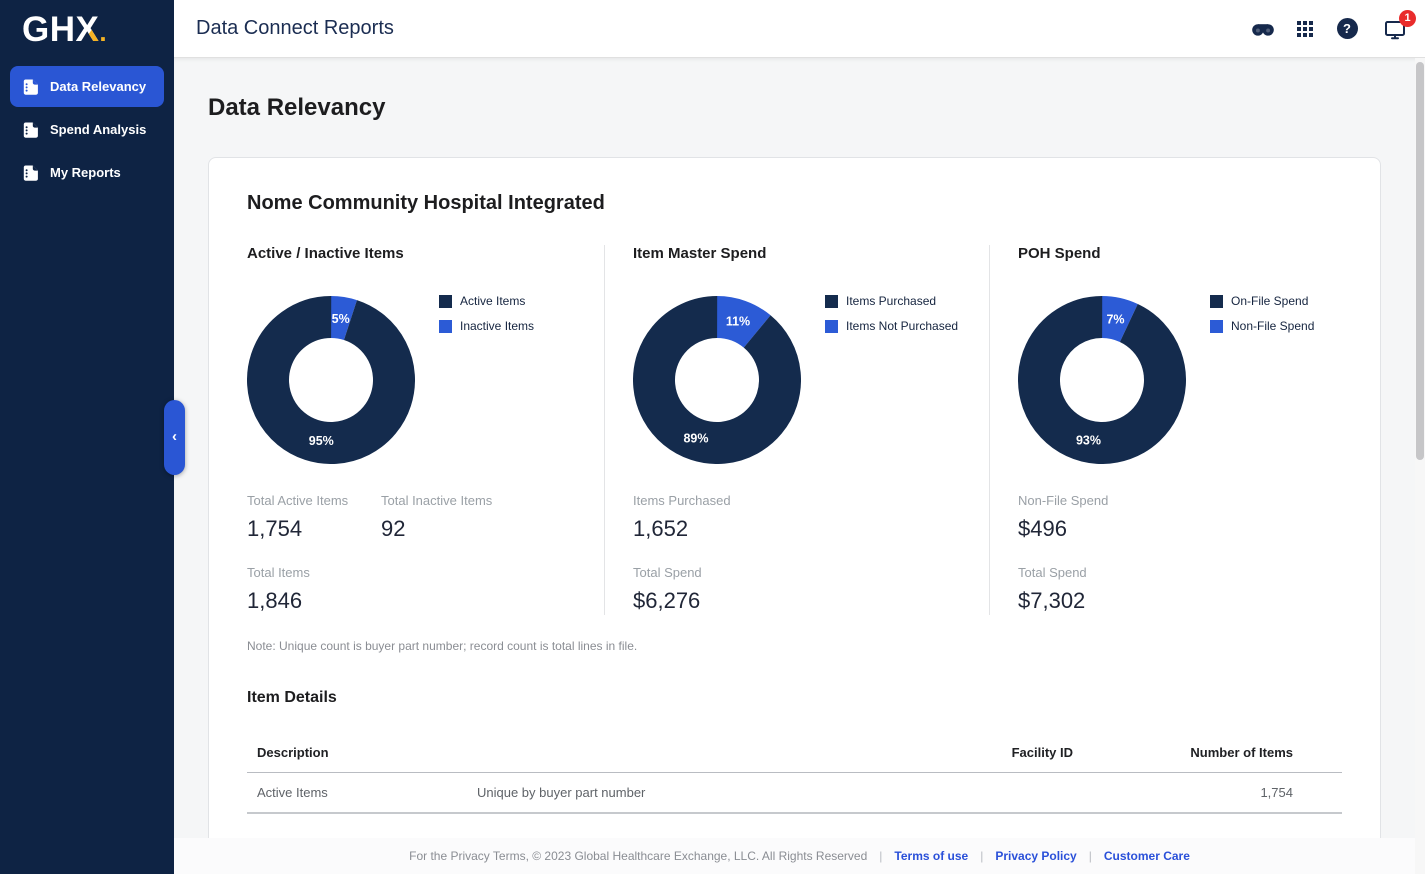 This screenshot has width=1425, height=874. What do you see at coordinates (331, 382) in the screenshot?
I see `donut-chart-active-inactive: 5% 95%` at bounding box center [331, 382].